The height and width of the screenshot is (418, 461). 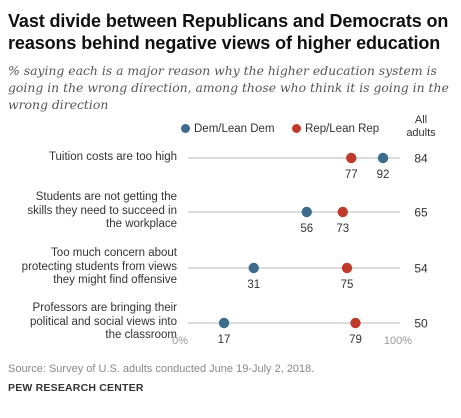 What do you see at coordinates (114, 253) in the screenshot?
I see `row-label-3-line-1: Too much concern about` at bounding box center [114, 253].